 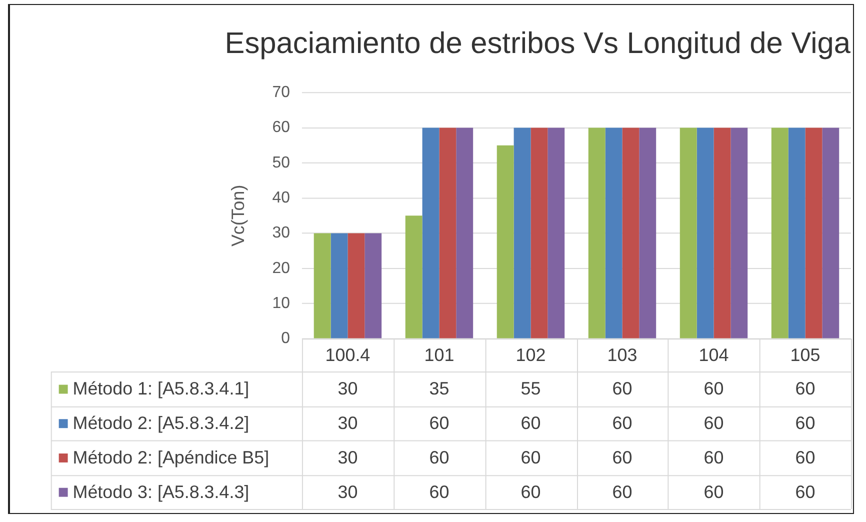 What do you see at coordinates (281, 127) in the screenshot?
I see `y-tick-label: 60` at bounding box center [281, 127].